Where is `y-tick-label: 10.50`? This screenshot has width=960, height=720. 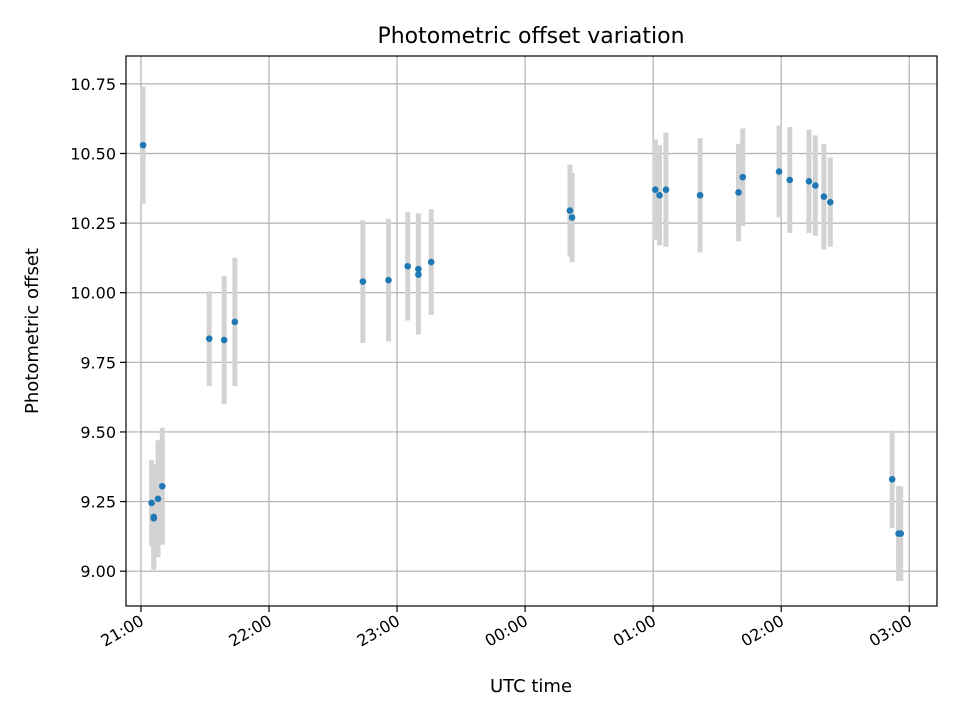
y-tick-label: 10.50 is located at coordinates (93, 153).